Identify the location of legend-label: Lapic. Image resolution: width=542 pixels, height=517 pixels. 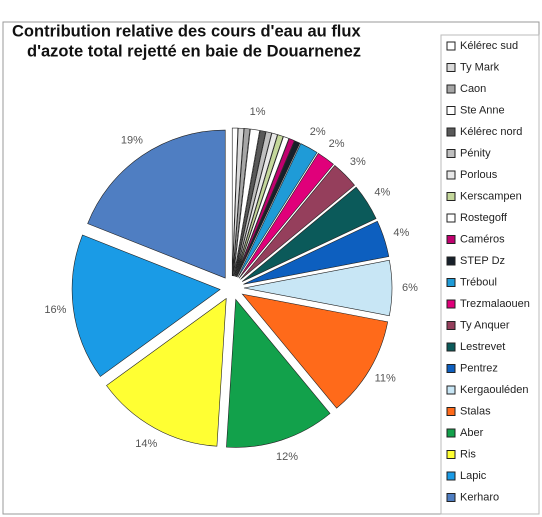
(473, 476).